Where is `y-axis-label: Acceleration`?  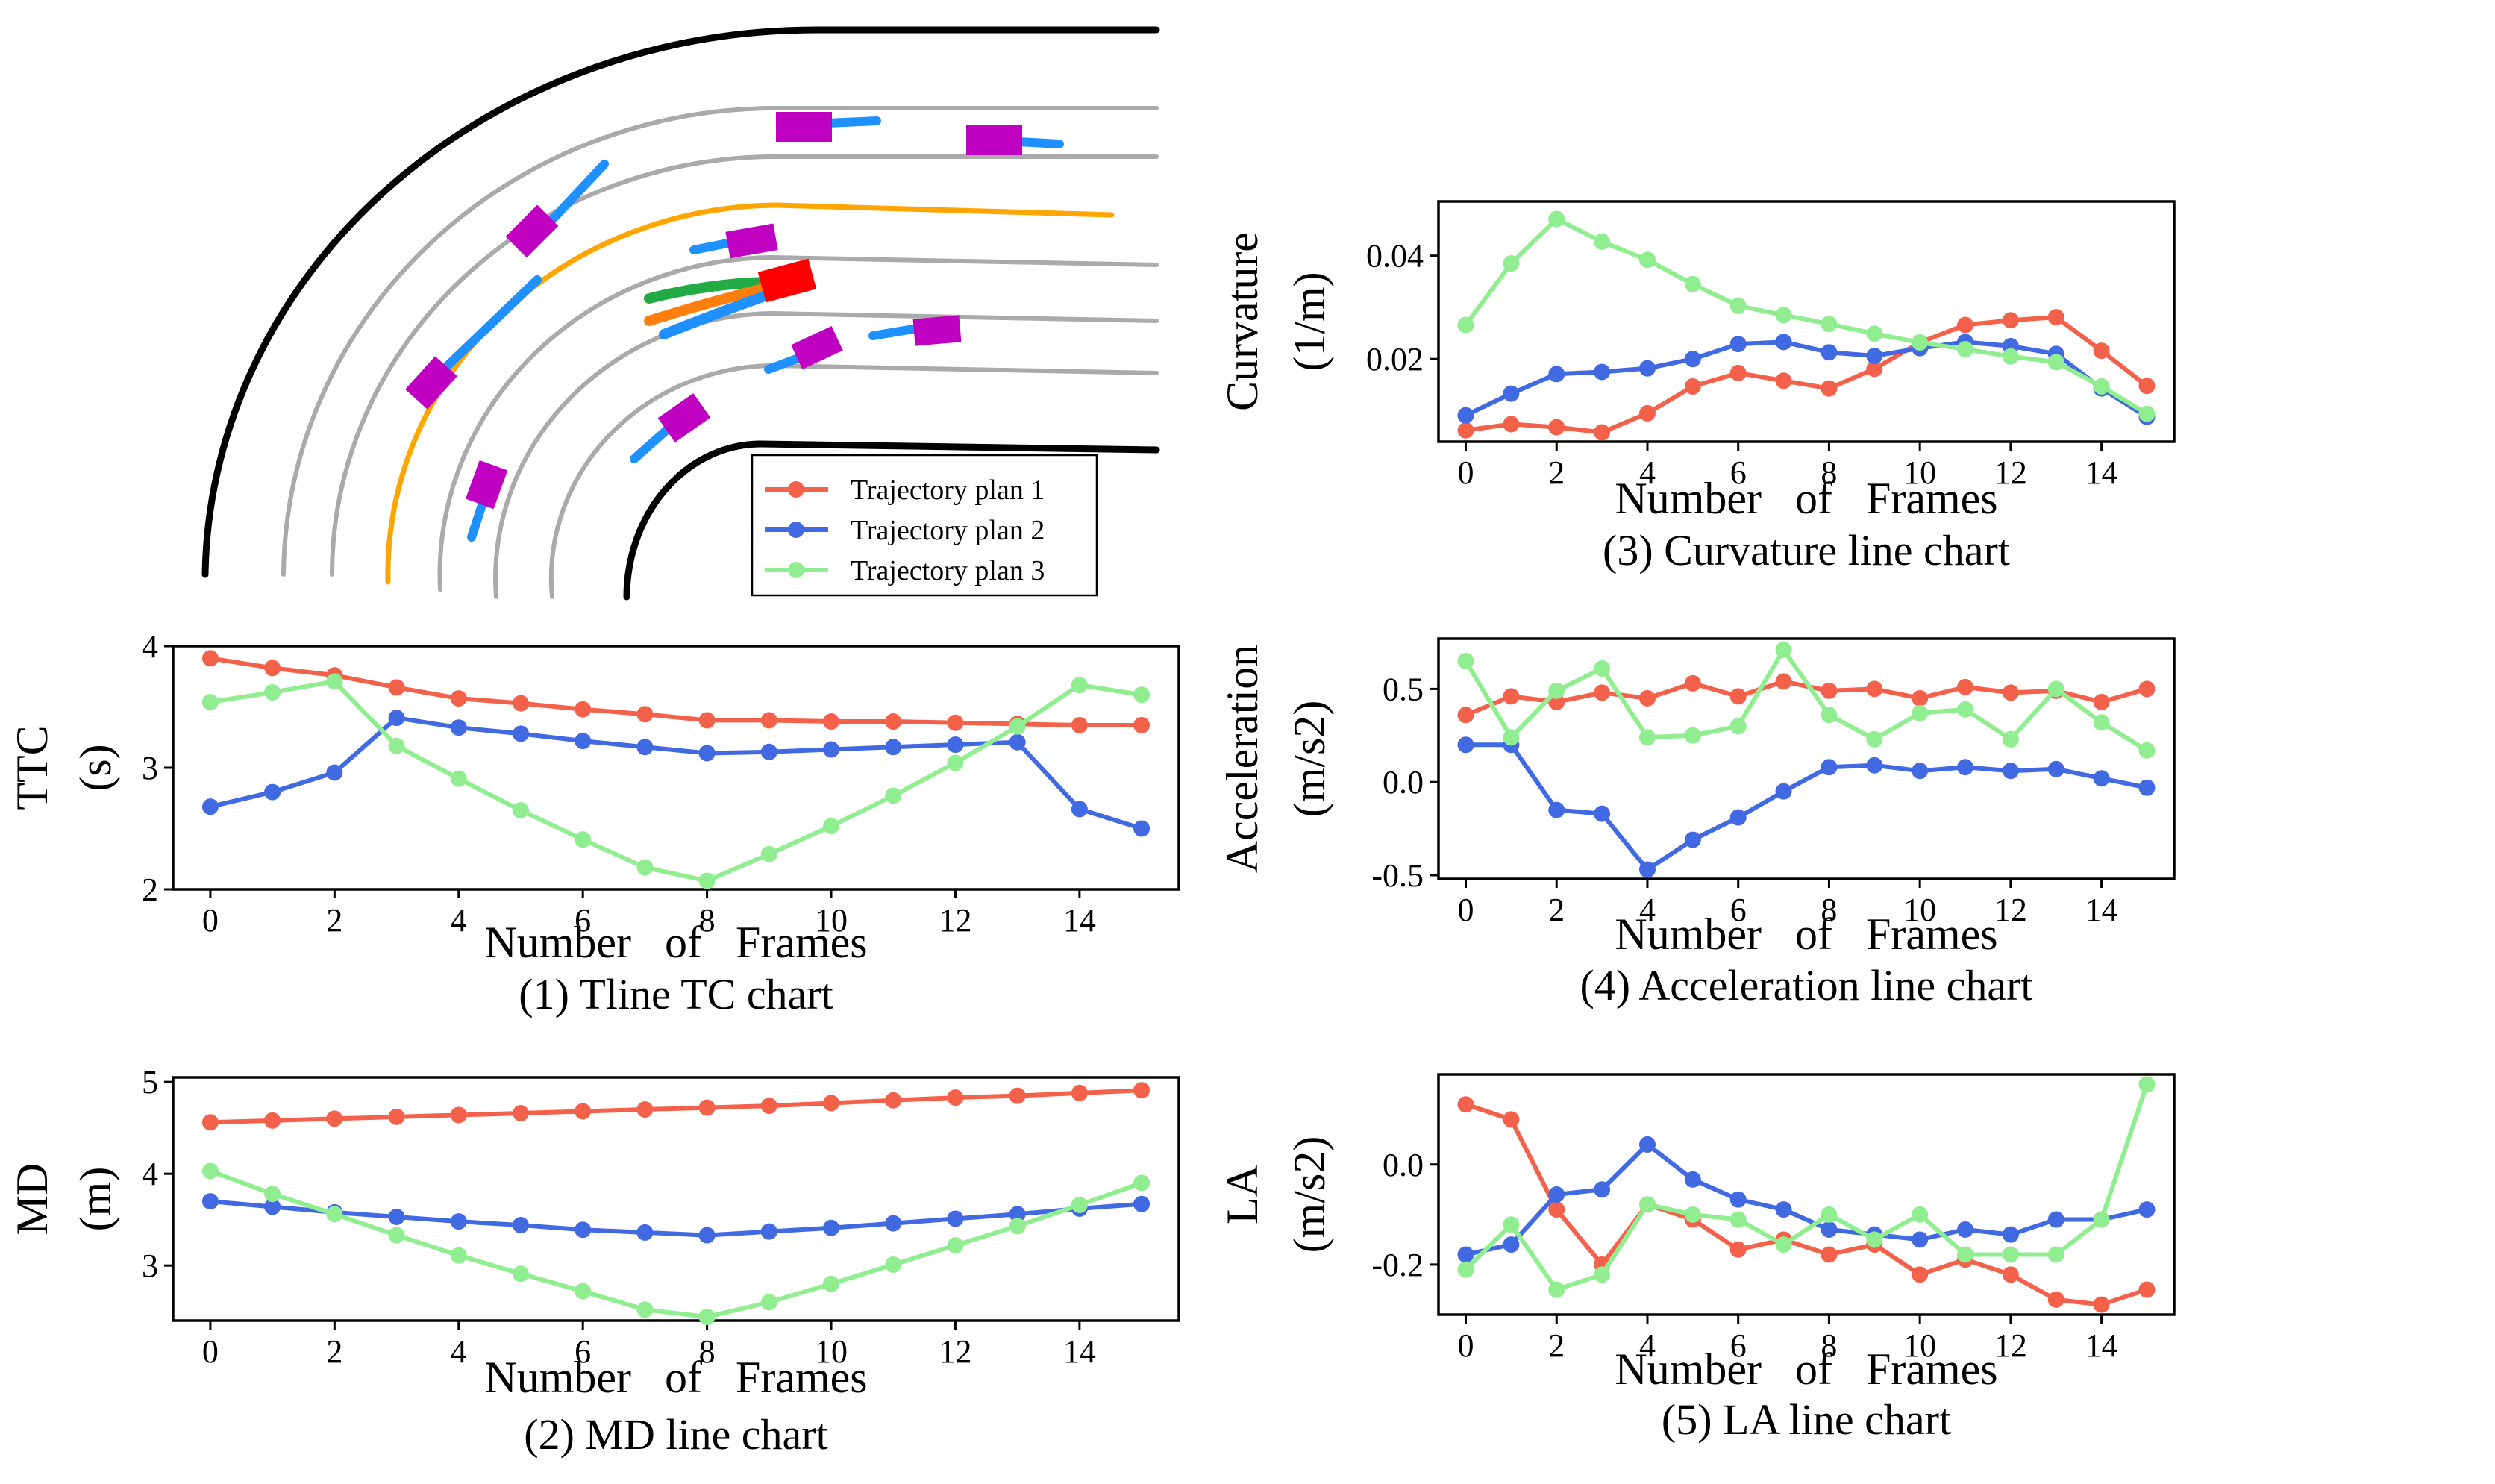
y-axis-label: Acceleration is located at coordinates (1243, 759).